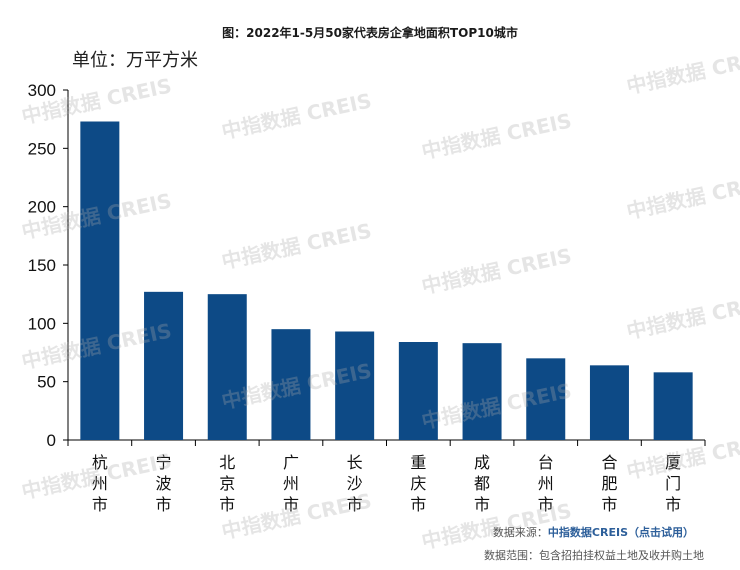 Image resolution: width=740 pixels, height=570 pixels. I want to click on x-tick-label: 杭州市, so click(100, 483).